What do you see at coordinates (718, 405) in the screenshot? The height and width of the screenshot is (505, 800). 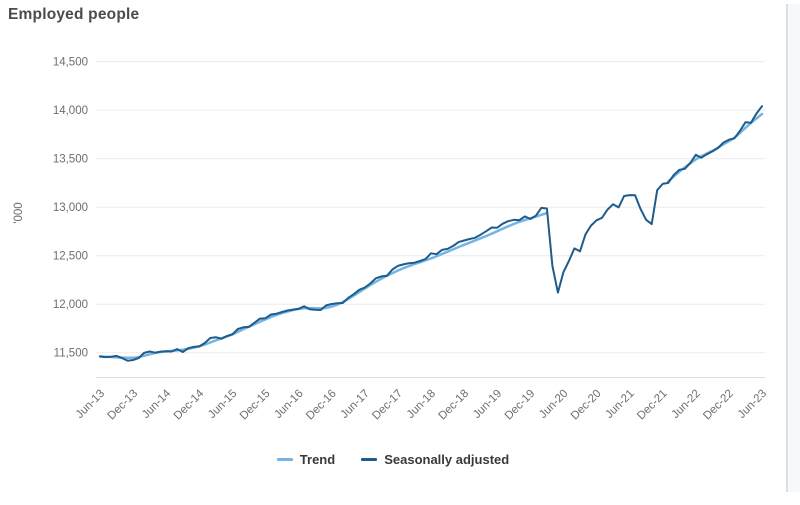 I see `x-tick-label: Dec-22` at bounding box center [718, 405].